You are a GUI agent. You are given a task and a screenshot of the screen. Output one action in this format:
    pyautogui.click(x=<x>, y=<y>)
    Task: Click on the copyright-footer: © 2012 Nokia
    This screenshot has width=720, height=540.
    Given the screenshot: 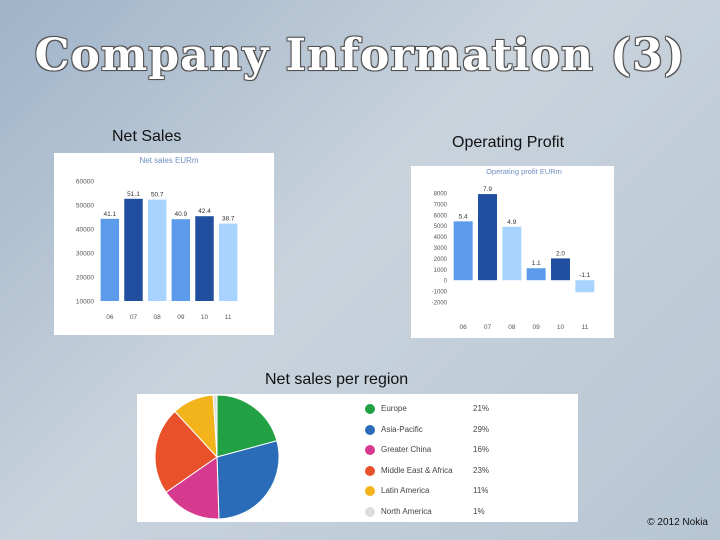 What is the action you would take?
    pyautogui.click(x=677, y=522)
    